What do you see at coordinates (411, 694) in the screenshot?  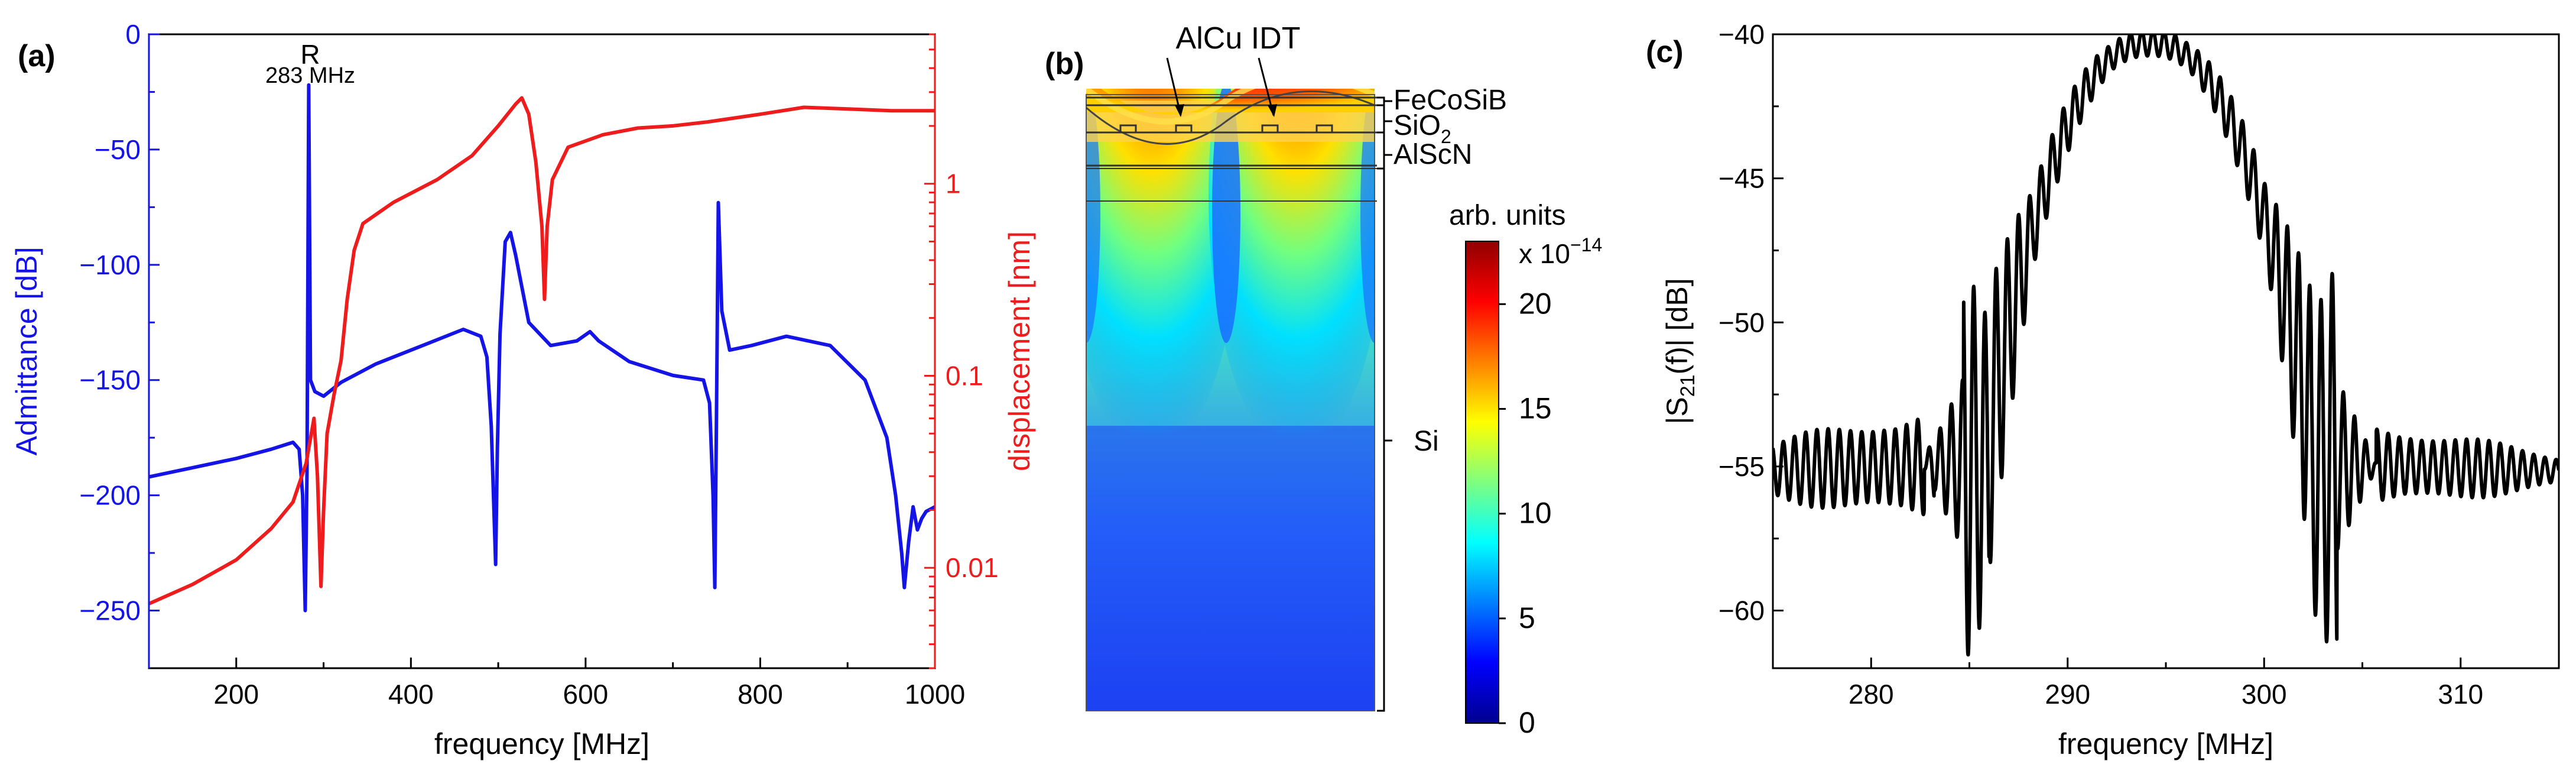 I see `x-tick-label-a: 400` at bounding box center [411, 694].